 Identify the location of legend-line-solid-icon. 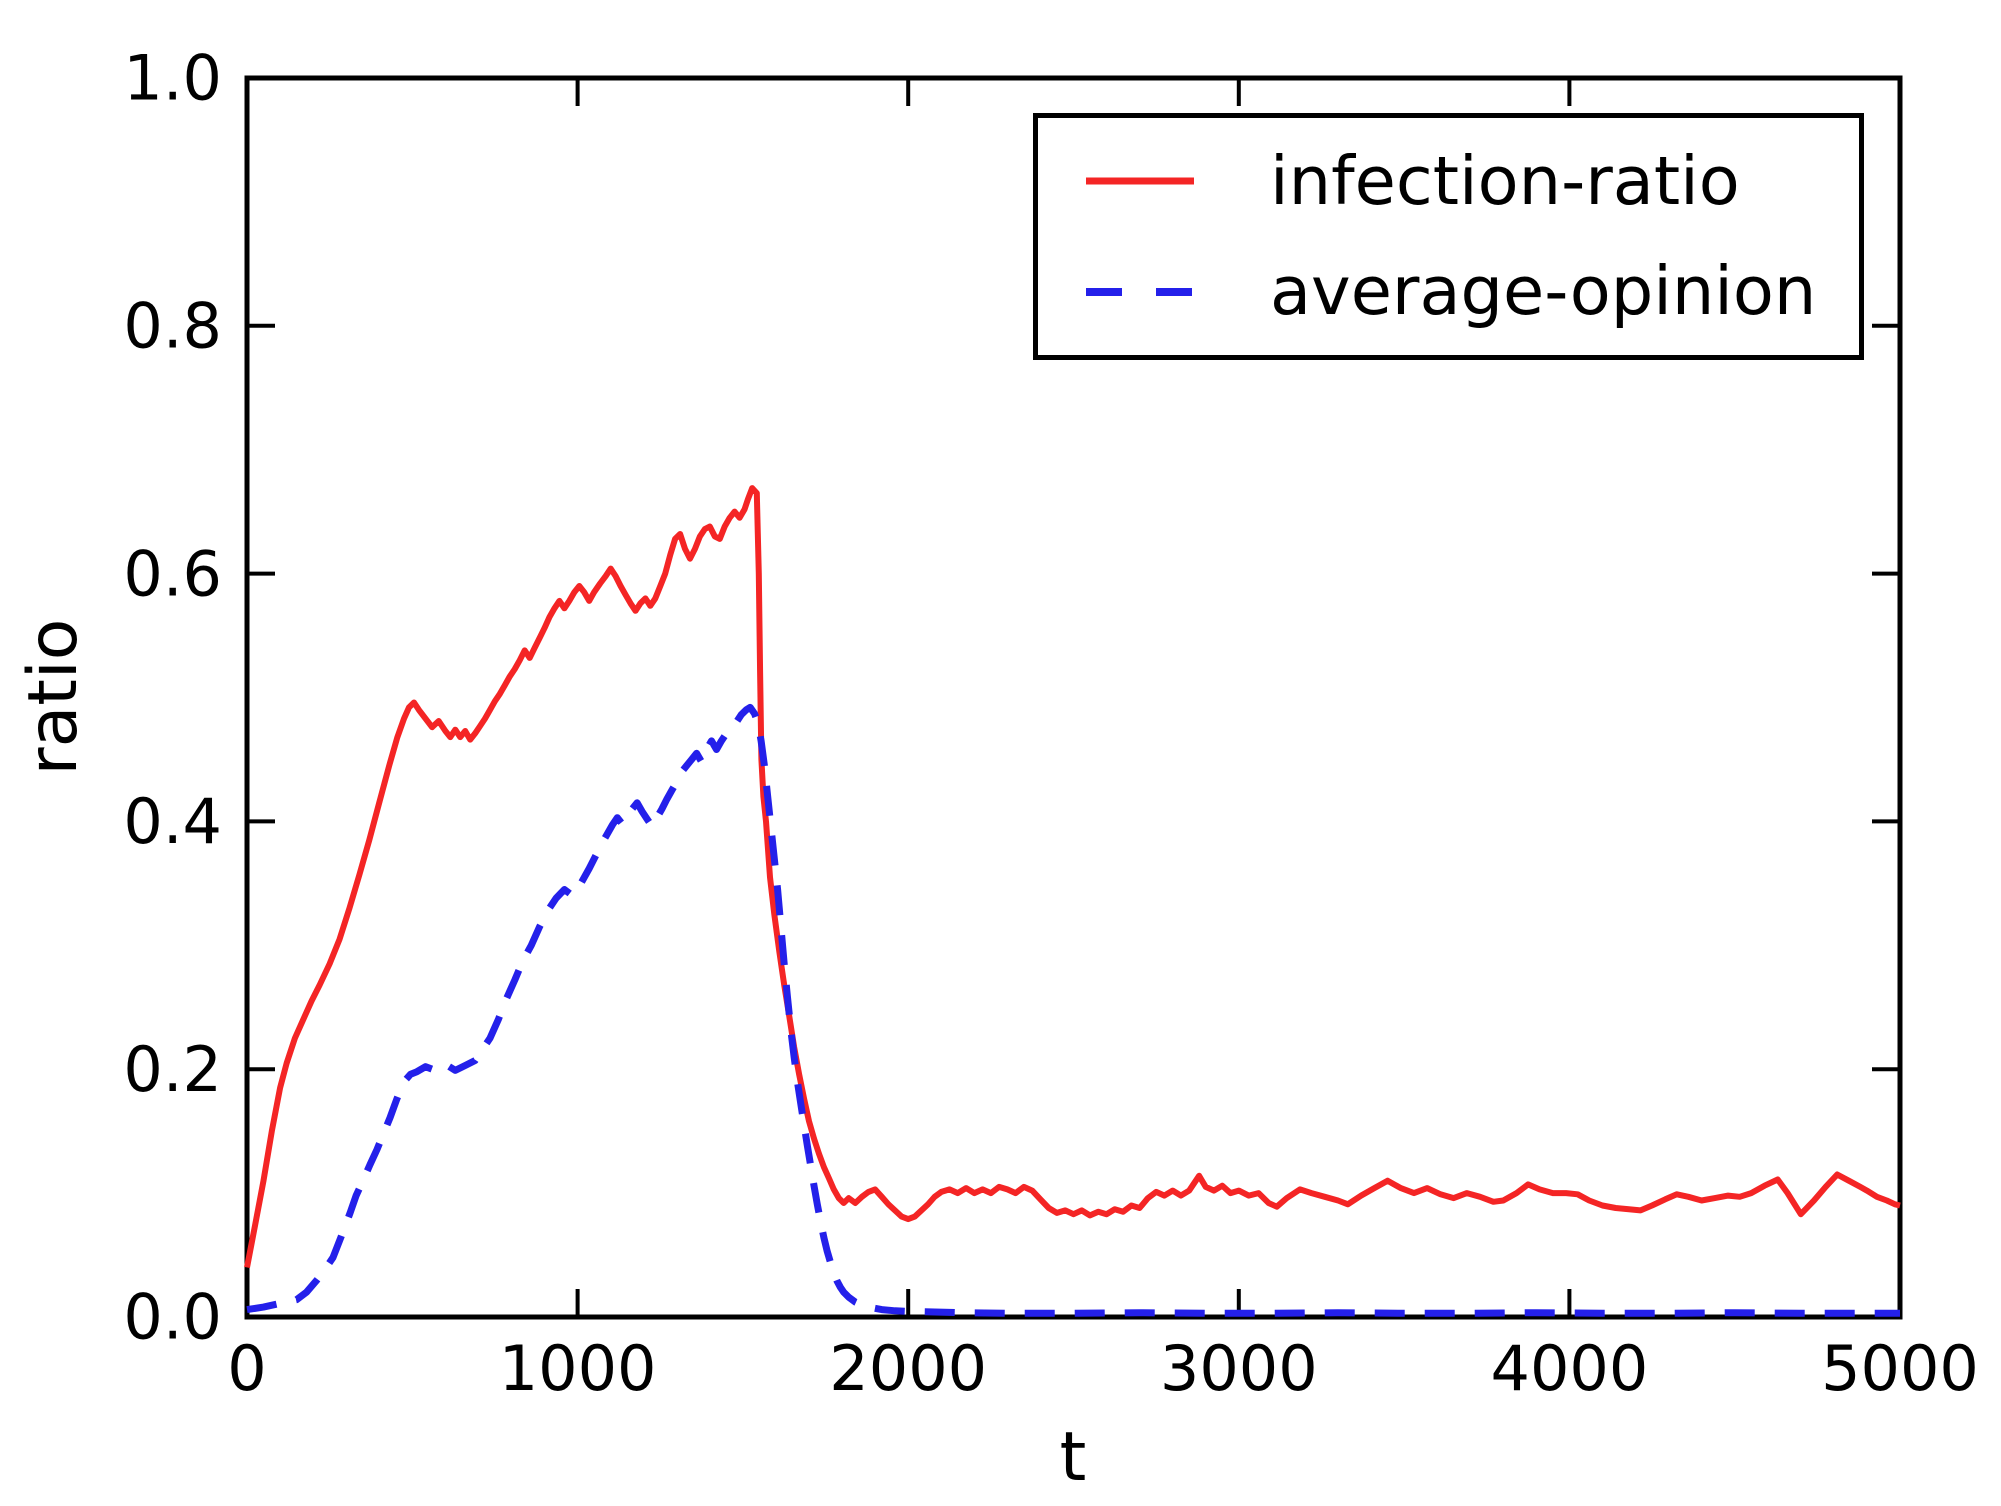
(1140, 181).